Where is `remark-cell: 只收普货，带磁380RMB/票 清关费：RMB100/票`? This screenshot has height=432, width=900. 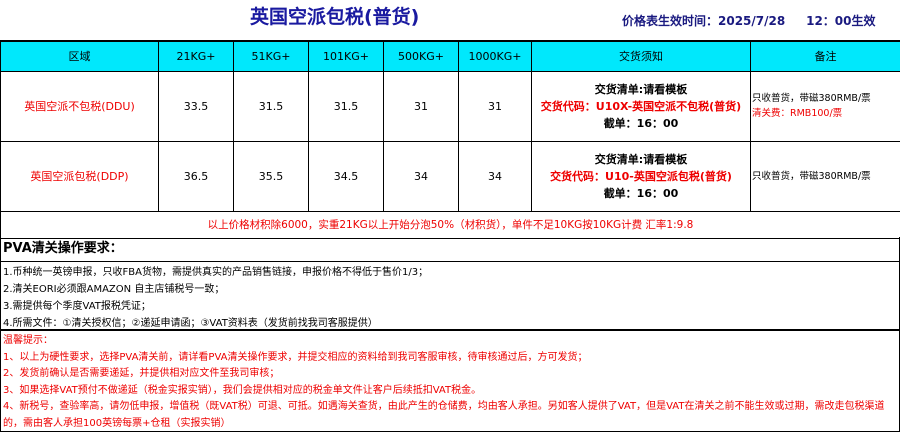 remark-cell: 只收普货，带磁380RMB/票 清关费：RMB100/票 is located at coordinates (825, 106).